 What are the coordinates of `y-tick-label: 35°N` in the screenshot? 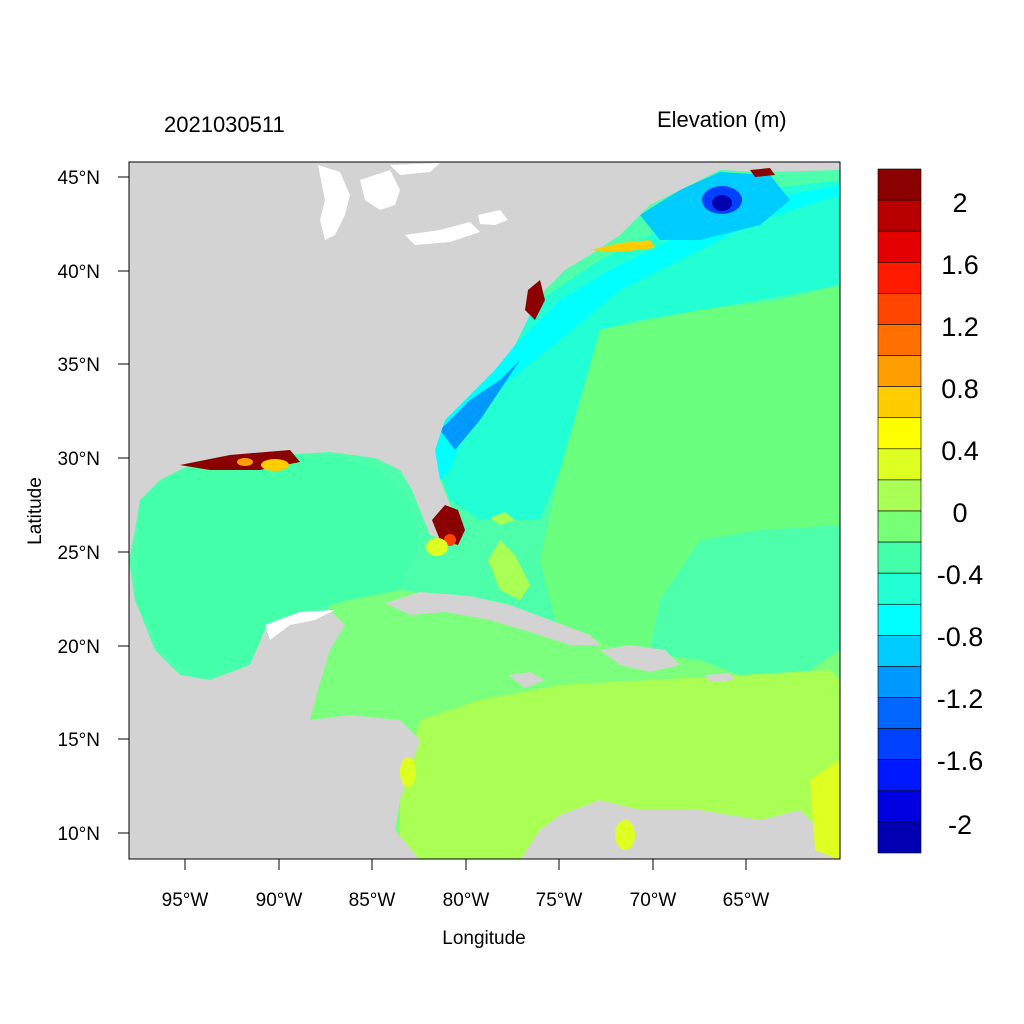 It's located at (79, 365).